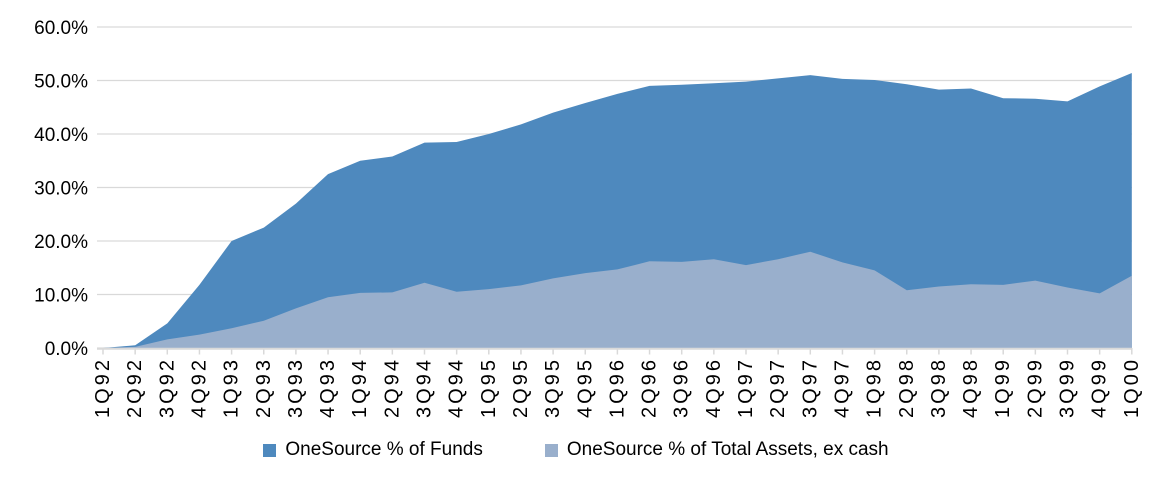 The width and height of the screenshot is (1152, 496). Describe the element at coordinates (61, 296) in the screenshot. I see `y-axis-label: 10.0%` at that location.